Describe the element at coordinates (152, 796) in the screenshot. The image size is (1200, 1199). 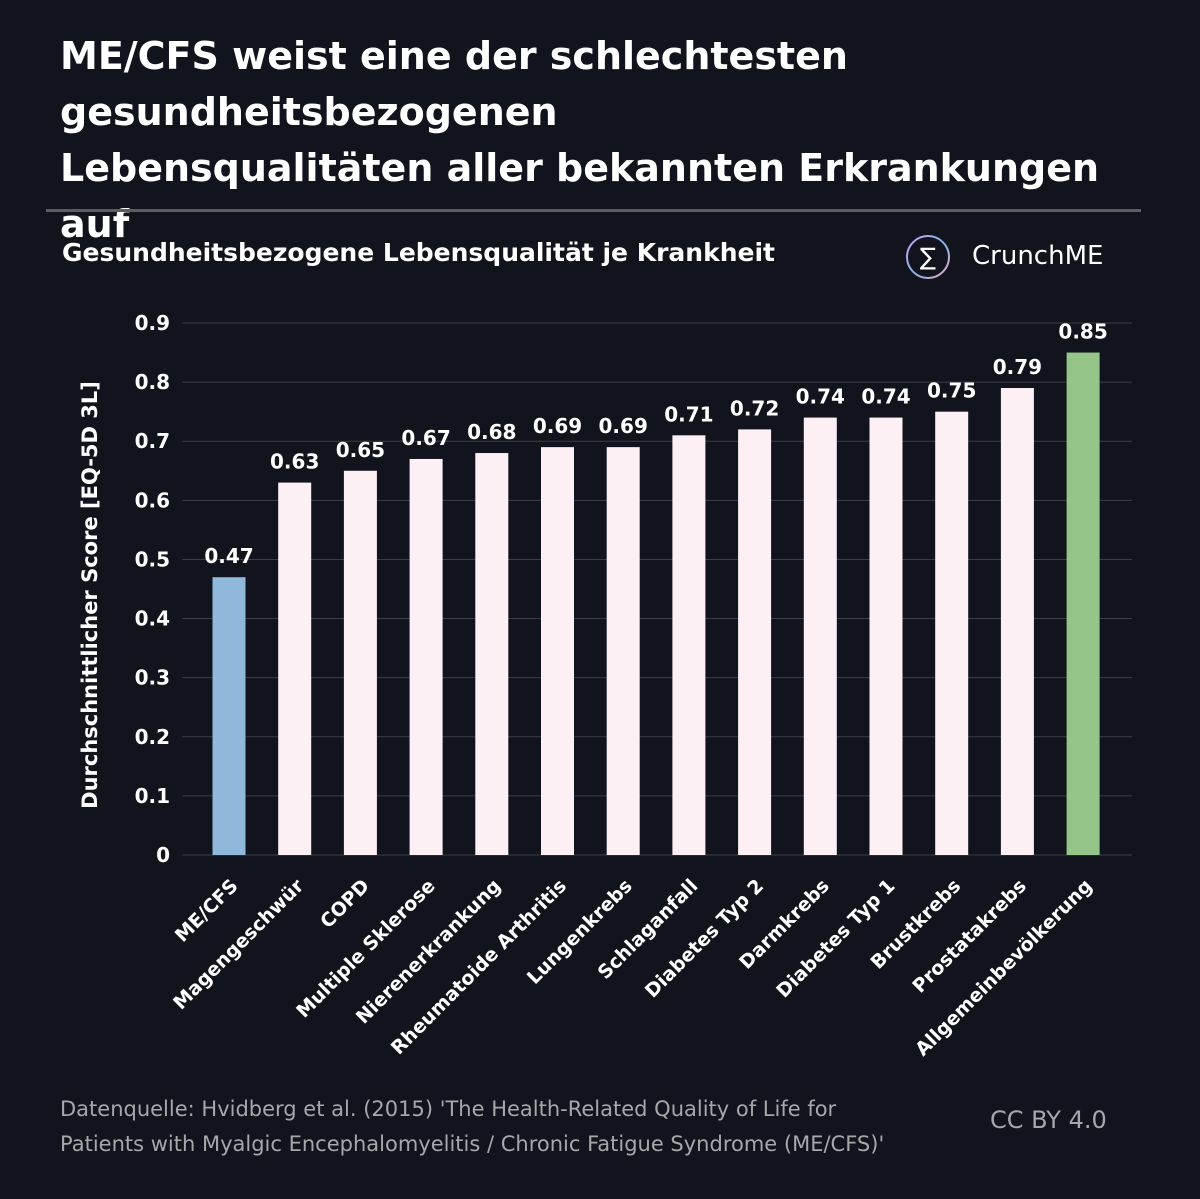
I see `y-tick-label: 0.1` at that location.